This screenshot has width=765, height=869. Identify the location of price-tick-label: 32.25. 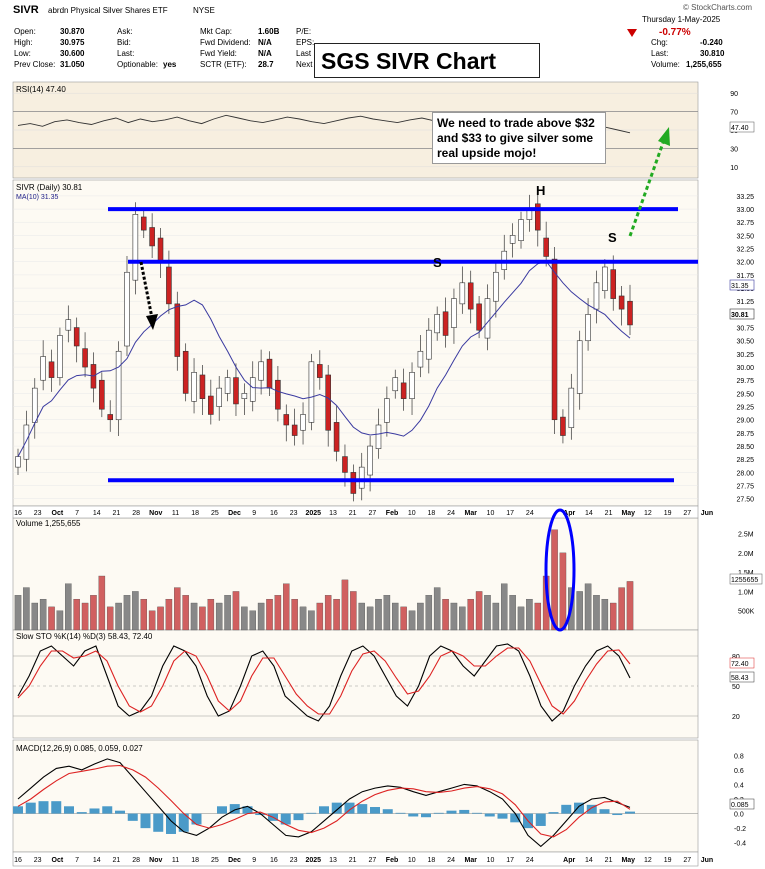
(745, 250).